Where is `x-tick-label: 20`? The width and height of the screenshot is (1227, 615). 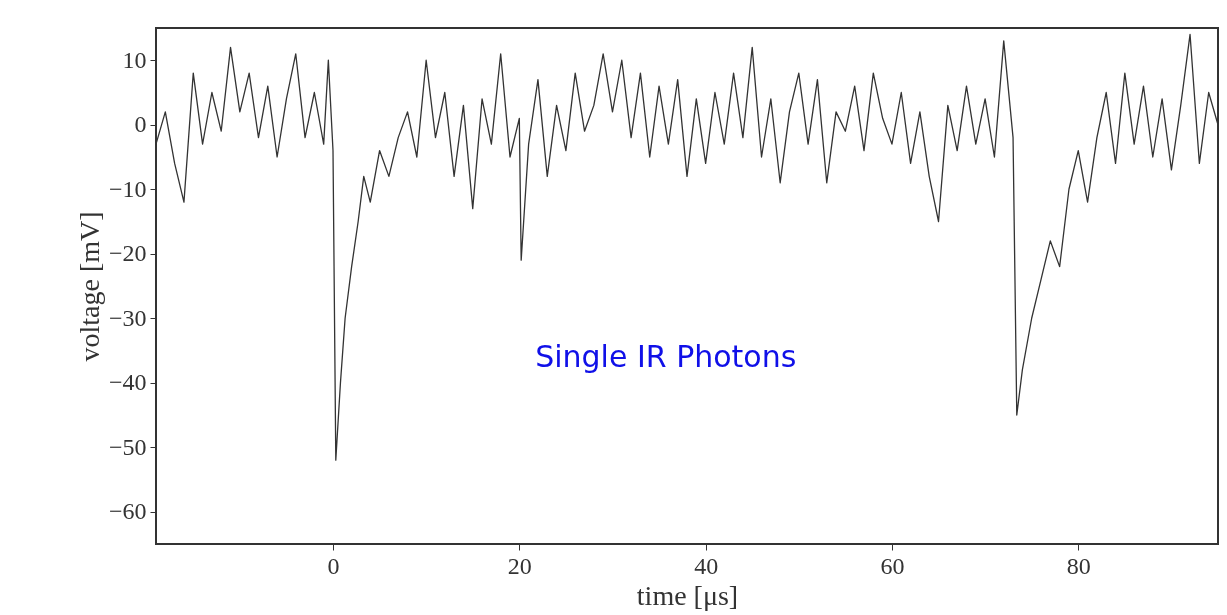 x-tick-label: 20 is located at coordinates (519, 565).